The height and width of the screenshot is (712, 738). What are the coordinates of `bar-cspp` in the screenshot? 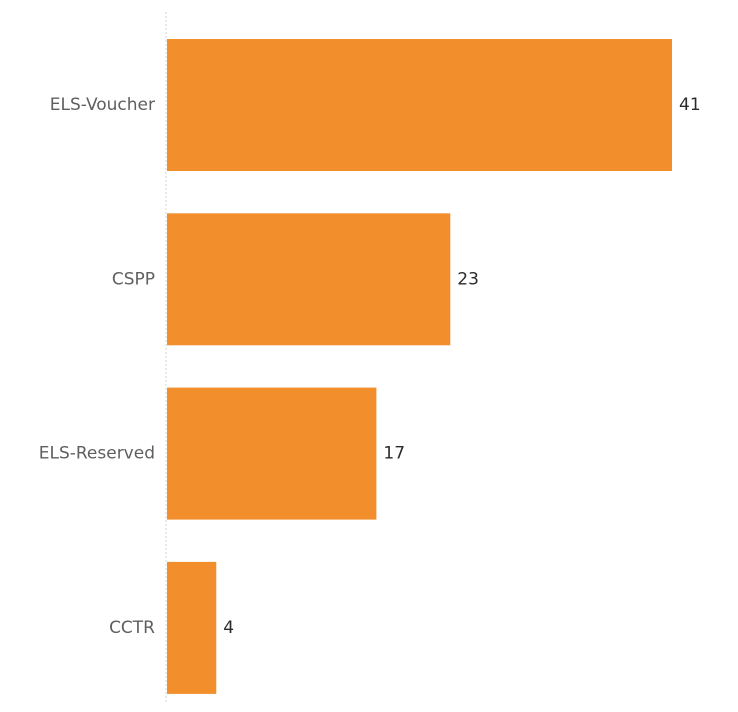 It's located at (309, 279).